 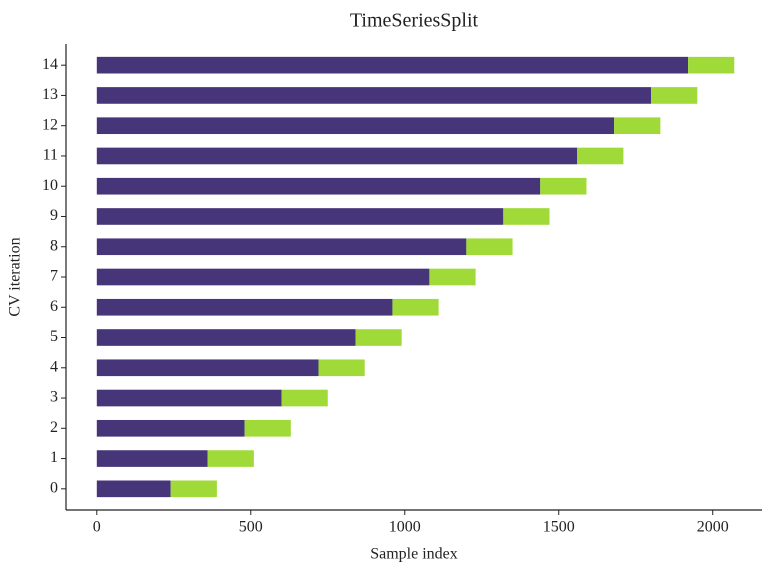 What do you see at coordinates (559, 527) in the screenshot?
I see `x-tick-label: 1500` at bounding box center [559, 527].